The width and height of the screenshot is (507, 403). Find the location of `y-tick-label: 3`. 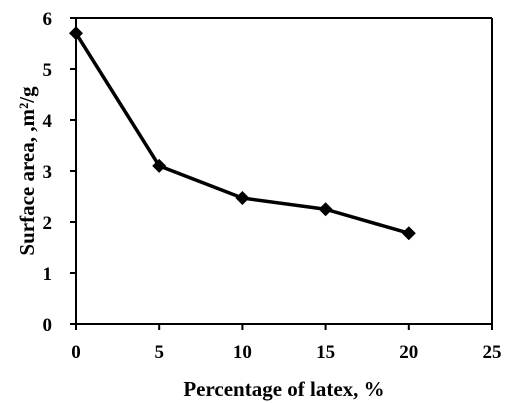

y-tick-label: 3 is located at coordinates (48, 172).